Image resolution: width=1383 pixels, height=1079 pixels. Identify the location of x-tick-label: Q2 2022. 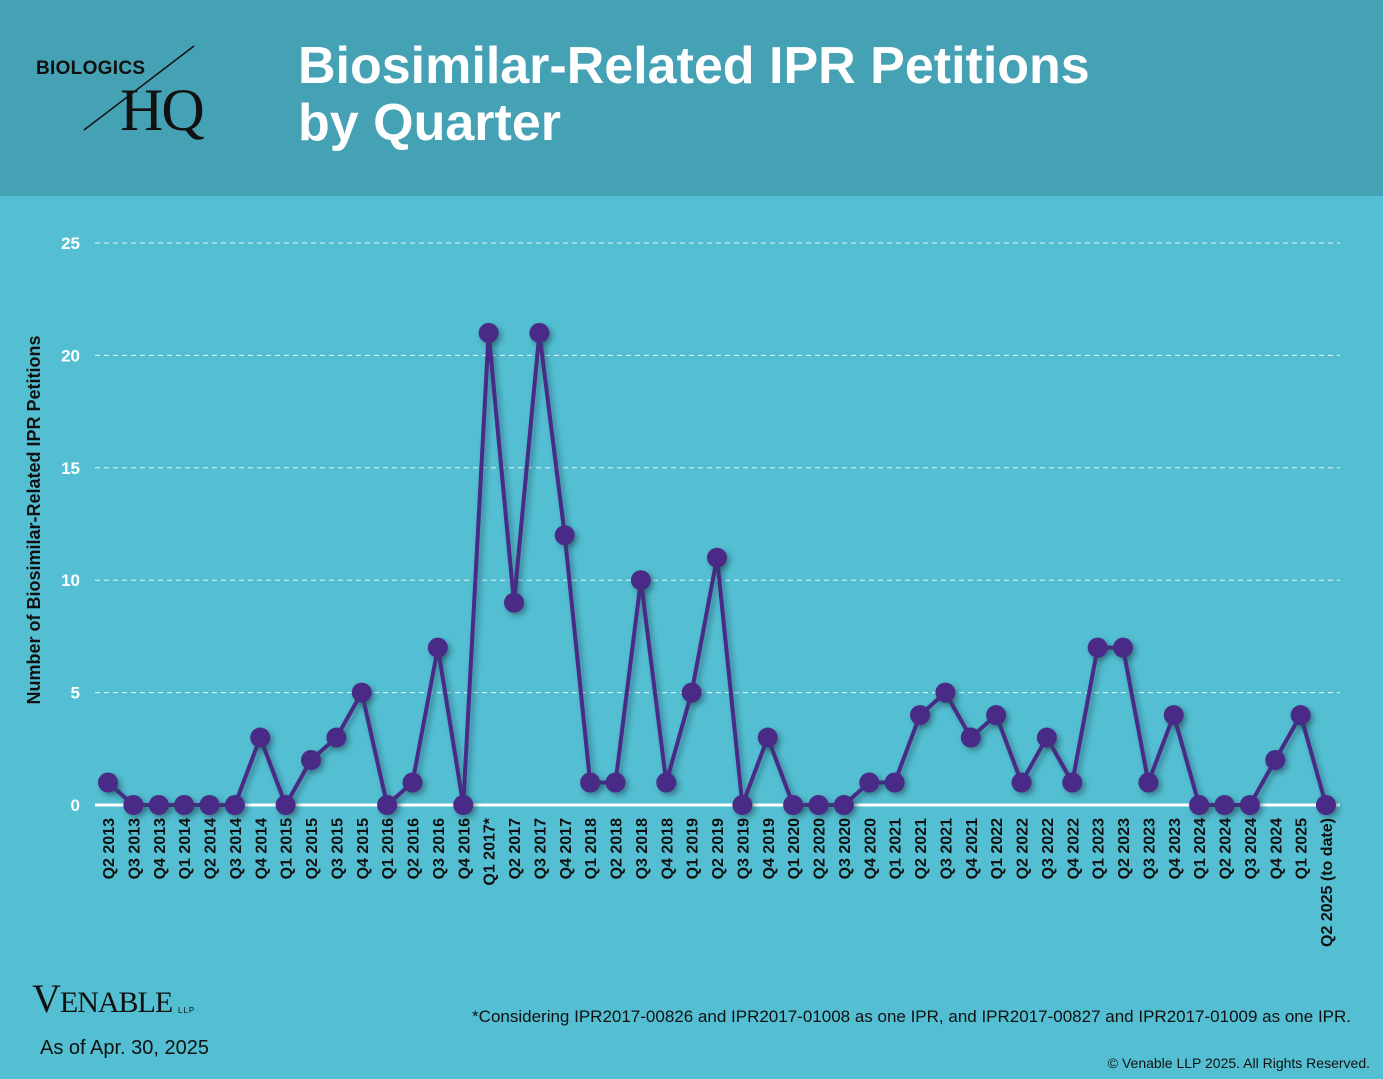
(1023, 848).